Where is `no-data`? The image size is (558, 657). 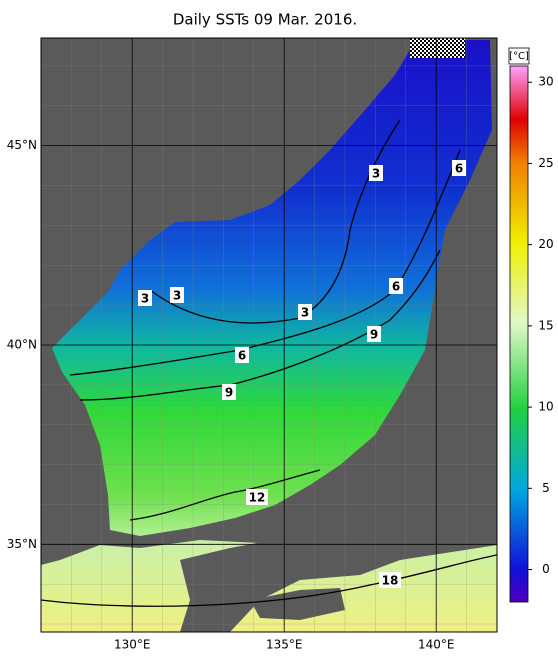
no-data is located at coordinates (437, 48).